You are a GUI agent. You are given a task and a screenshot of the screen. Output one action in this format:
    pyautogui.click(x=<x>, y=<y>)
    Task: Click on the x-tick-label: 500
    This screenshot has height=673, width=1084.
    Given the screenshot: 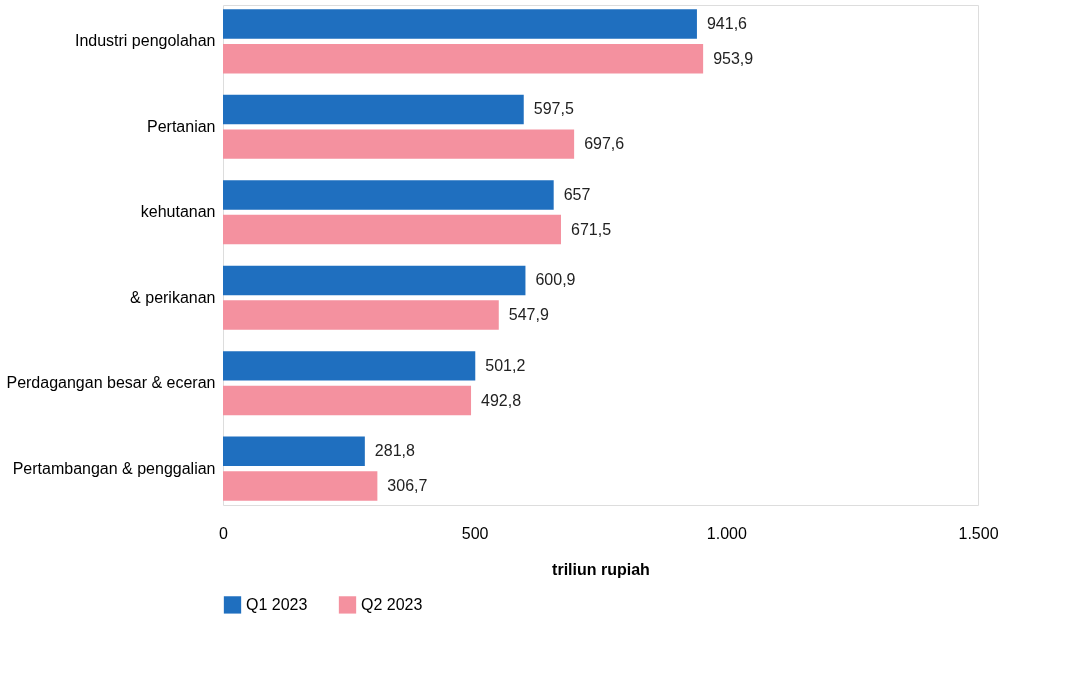 What is the action you would take?
    pyautogui.click(x=475, y=533)
    